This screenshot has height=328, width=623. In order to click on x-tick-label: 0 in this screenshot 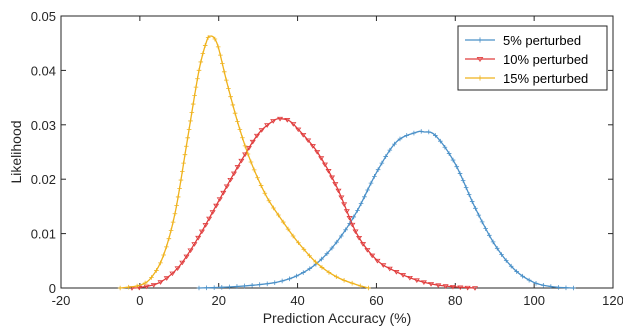, I will do `click(139, 300)`.